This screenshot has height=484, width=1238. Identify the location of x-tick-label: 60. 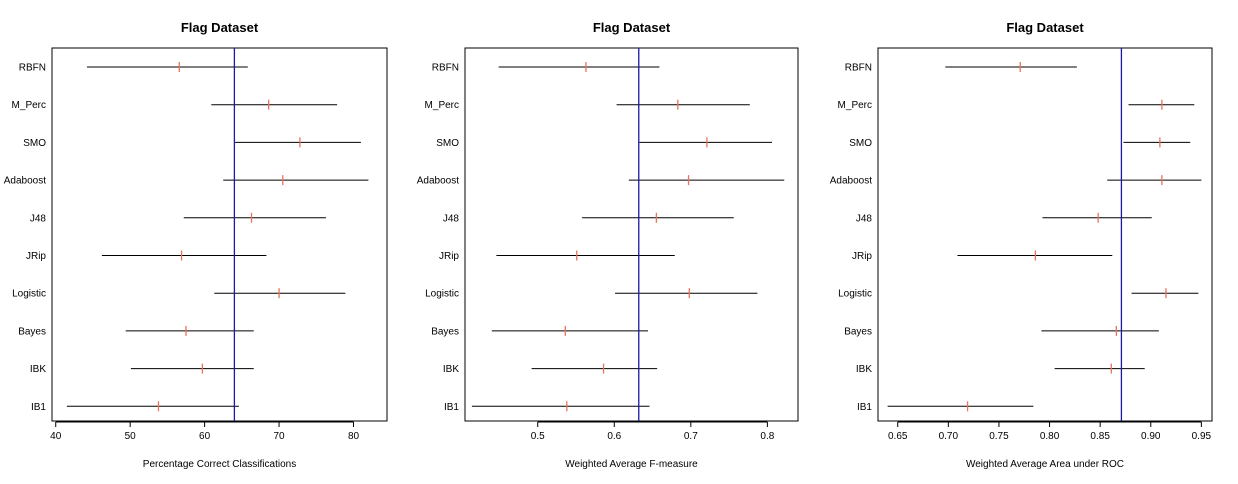
(205, 436).